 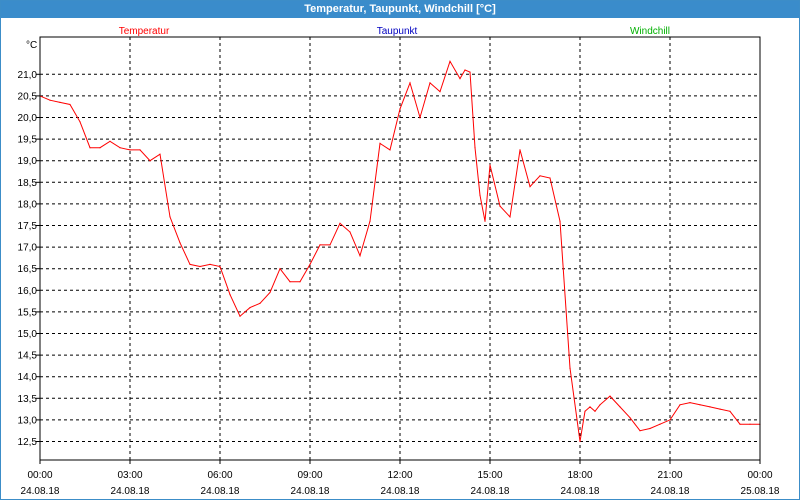 What do you see at coordinates (28, 96) in the screenshot?
I see `y-tick-label: 20,5` at bounding box center [28, 96].